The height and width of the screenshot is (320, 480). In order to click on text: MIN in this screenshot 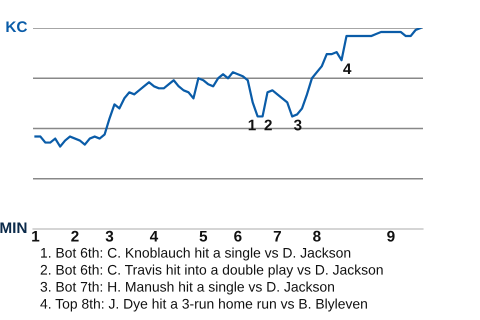, I will do `click(13, 227)`.